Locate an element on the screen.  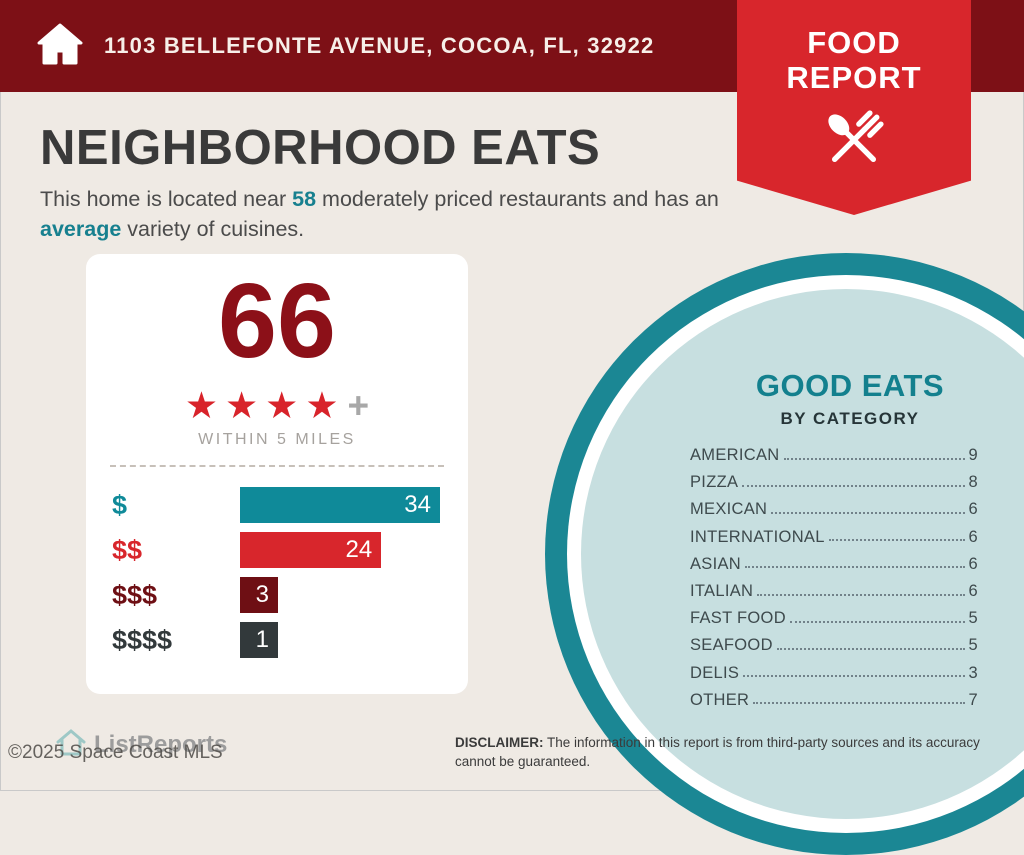
crossed-spoon-fork-icon is located at coordinates (854, 142).